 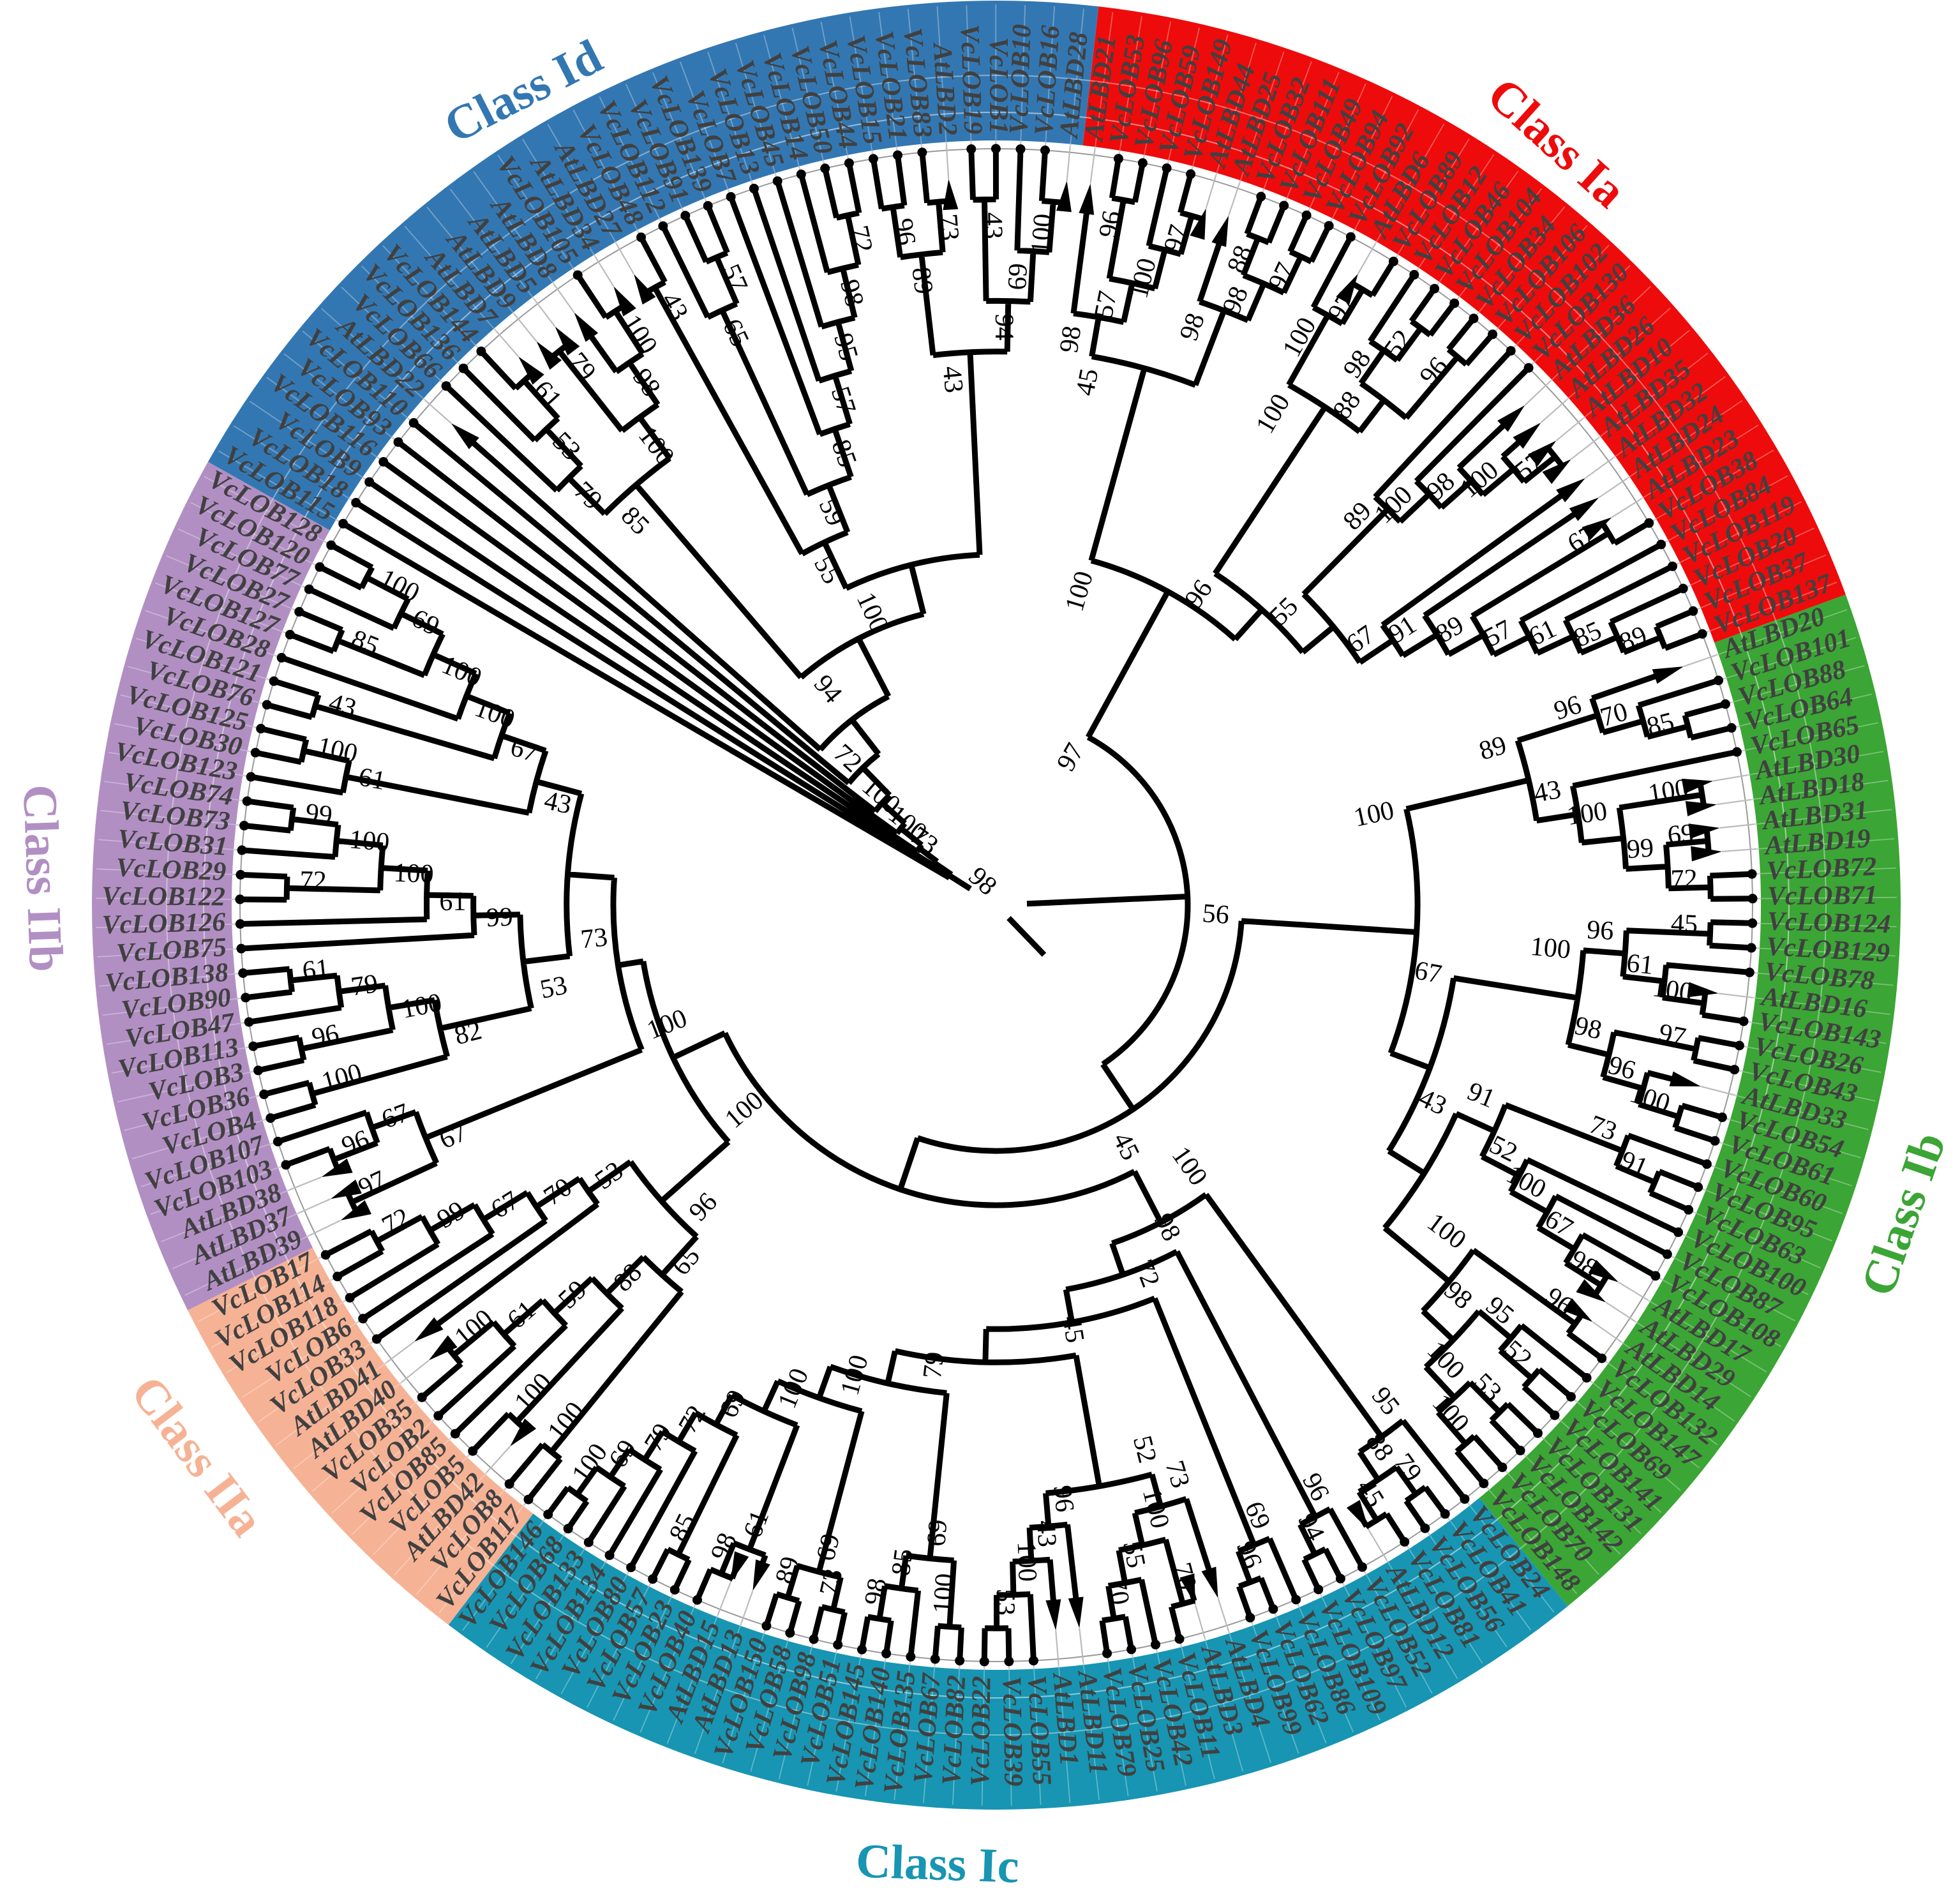 What do you see at coordinates (954, 1730) in the screenshot?
I see `svg-text: VcLOB82` at bounding box center [954, 1730].